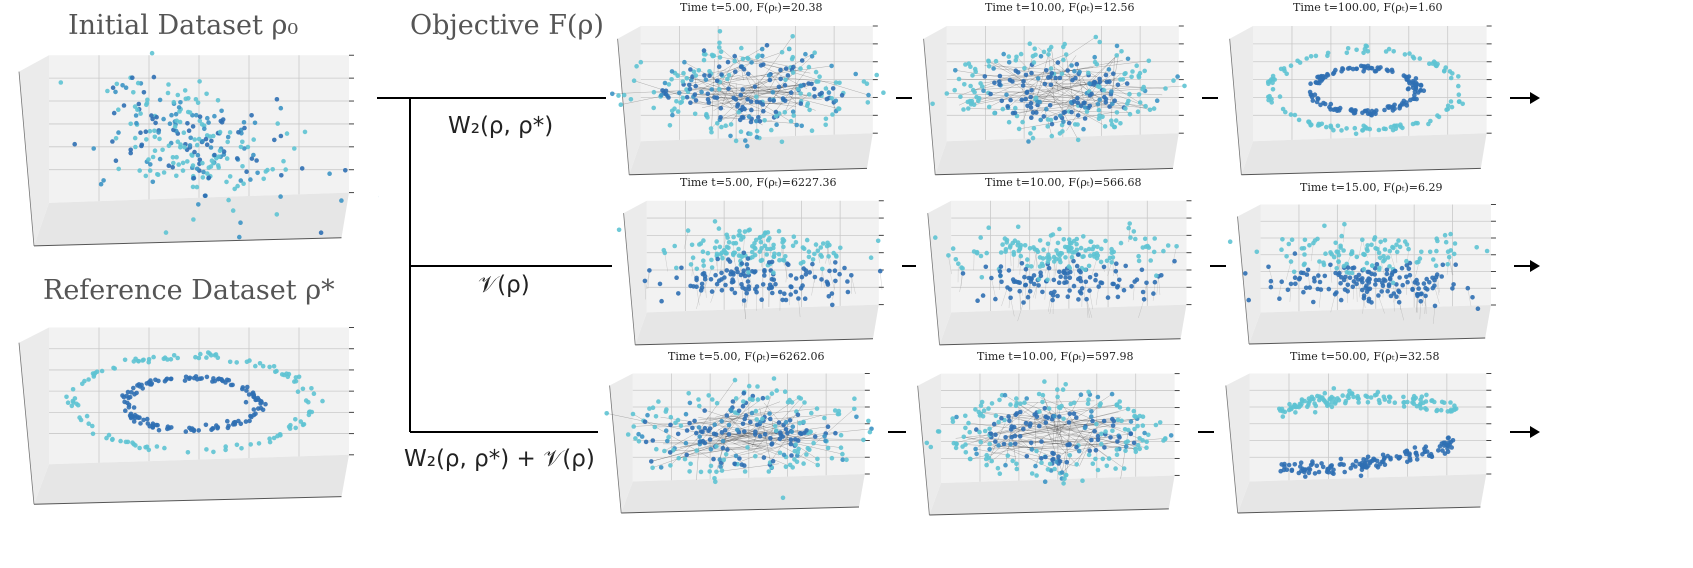 The height and width of the screenshot is (568, 1693). I want to click on initial-dataset-title: Initial Dataset ρ₀, so click(183, 25).